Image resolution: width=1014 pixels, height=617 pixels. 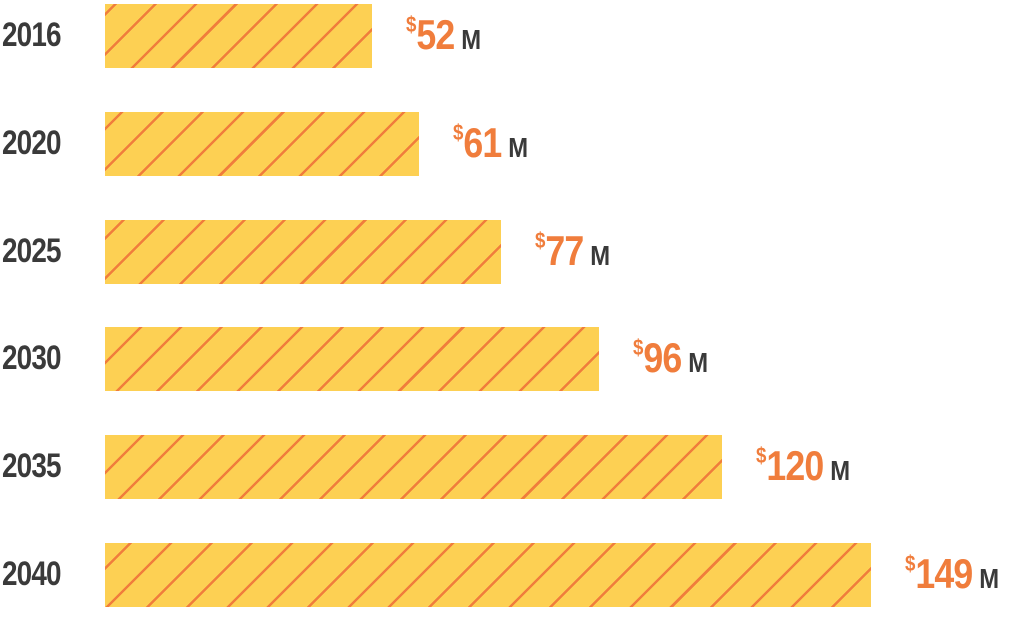 I want to click on category-label: 2030, so click(x=32, y=358).